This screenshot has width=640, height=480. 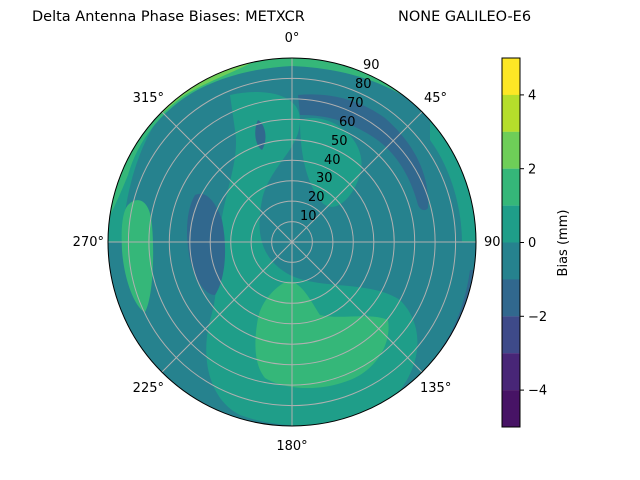 I want to click on colorbar-tick: −4, so click(x=537, y=391).